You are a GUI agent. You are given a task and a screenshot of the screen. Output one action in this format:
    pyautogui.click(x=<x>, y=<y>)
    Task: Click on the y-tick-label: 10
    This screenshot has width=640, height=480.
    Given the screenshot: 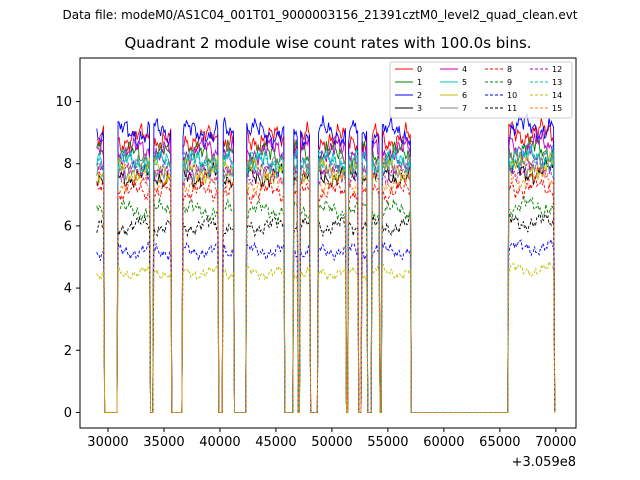 What is the action you would take?
    pyautogui.click(x=63, y=102)
    